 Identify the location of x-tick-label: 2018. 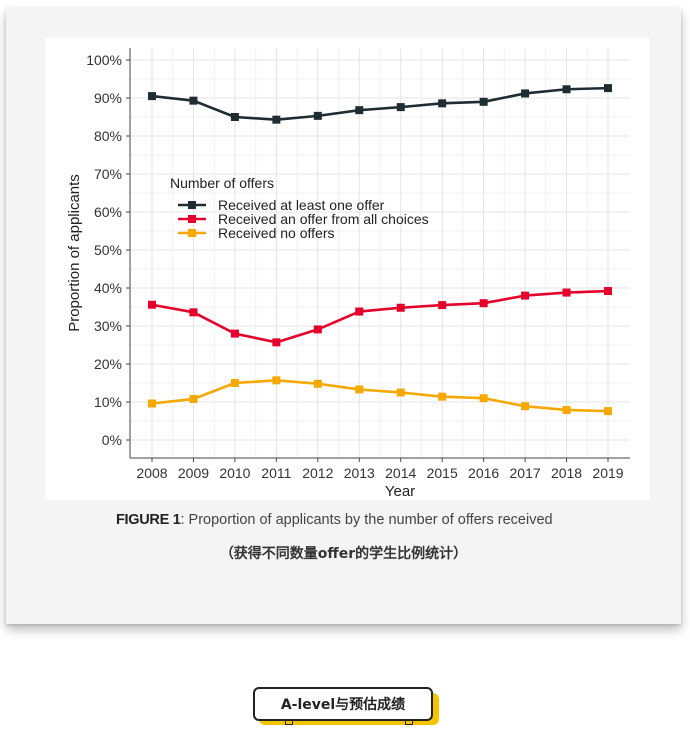
(566, 473).